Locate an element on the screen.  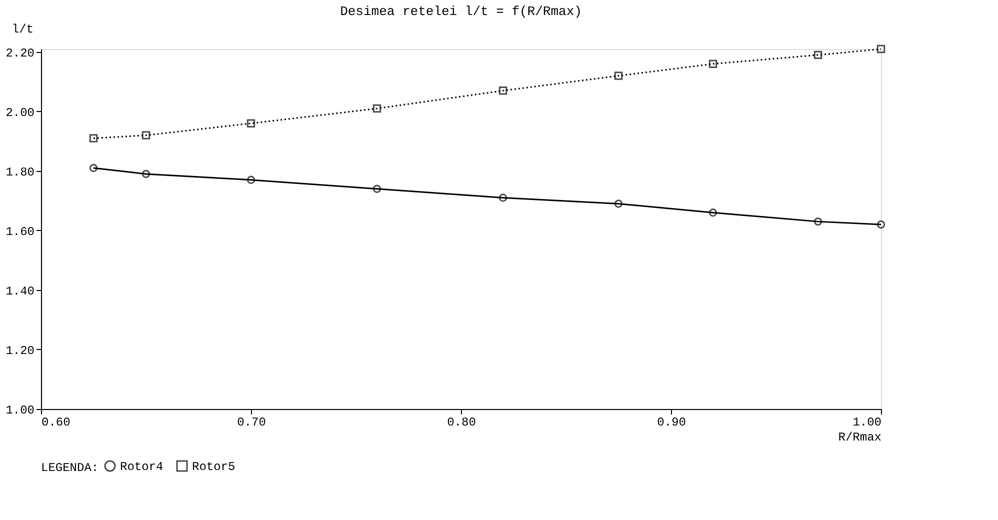
chart-title: Desimea retelei l/t = f(R/Rmax) is located at coordinates (461, 11).